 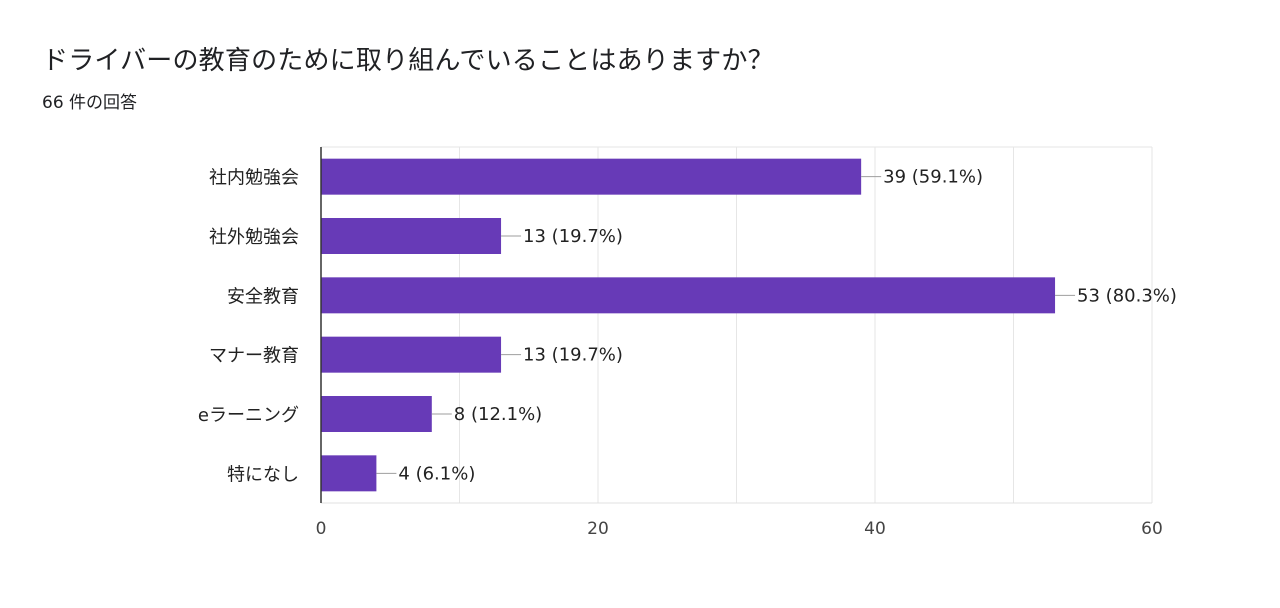 What do you see at coordinates (408, 61) in the screenshot?
I see `chart-title: ドライバーの教育のために取り組んでいることはありますか？` at bounding box center [408, 61].